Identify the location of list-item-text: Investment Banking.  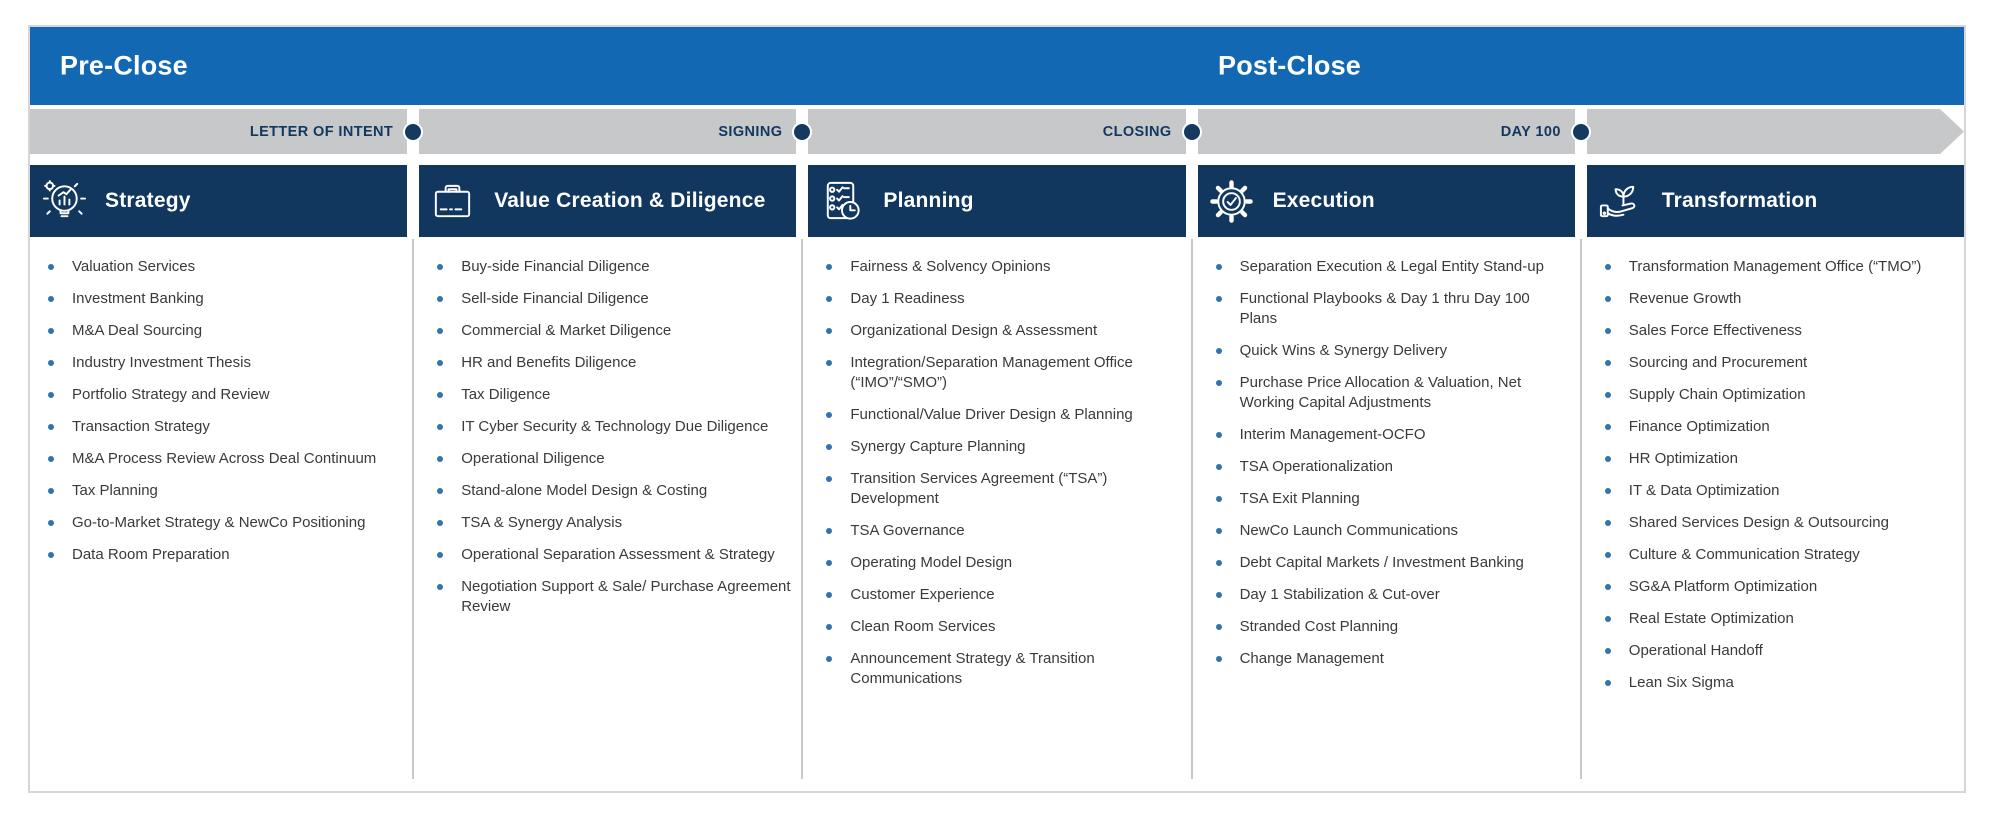
(138, 298).